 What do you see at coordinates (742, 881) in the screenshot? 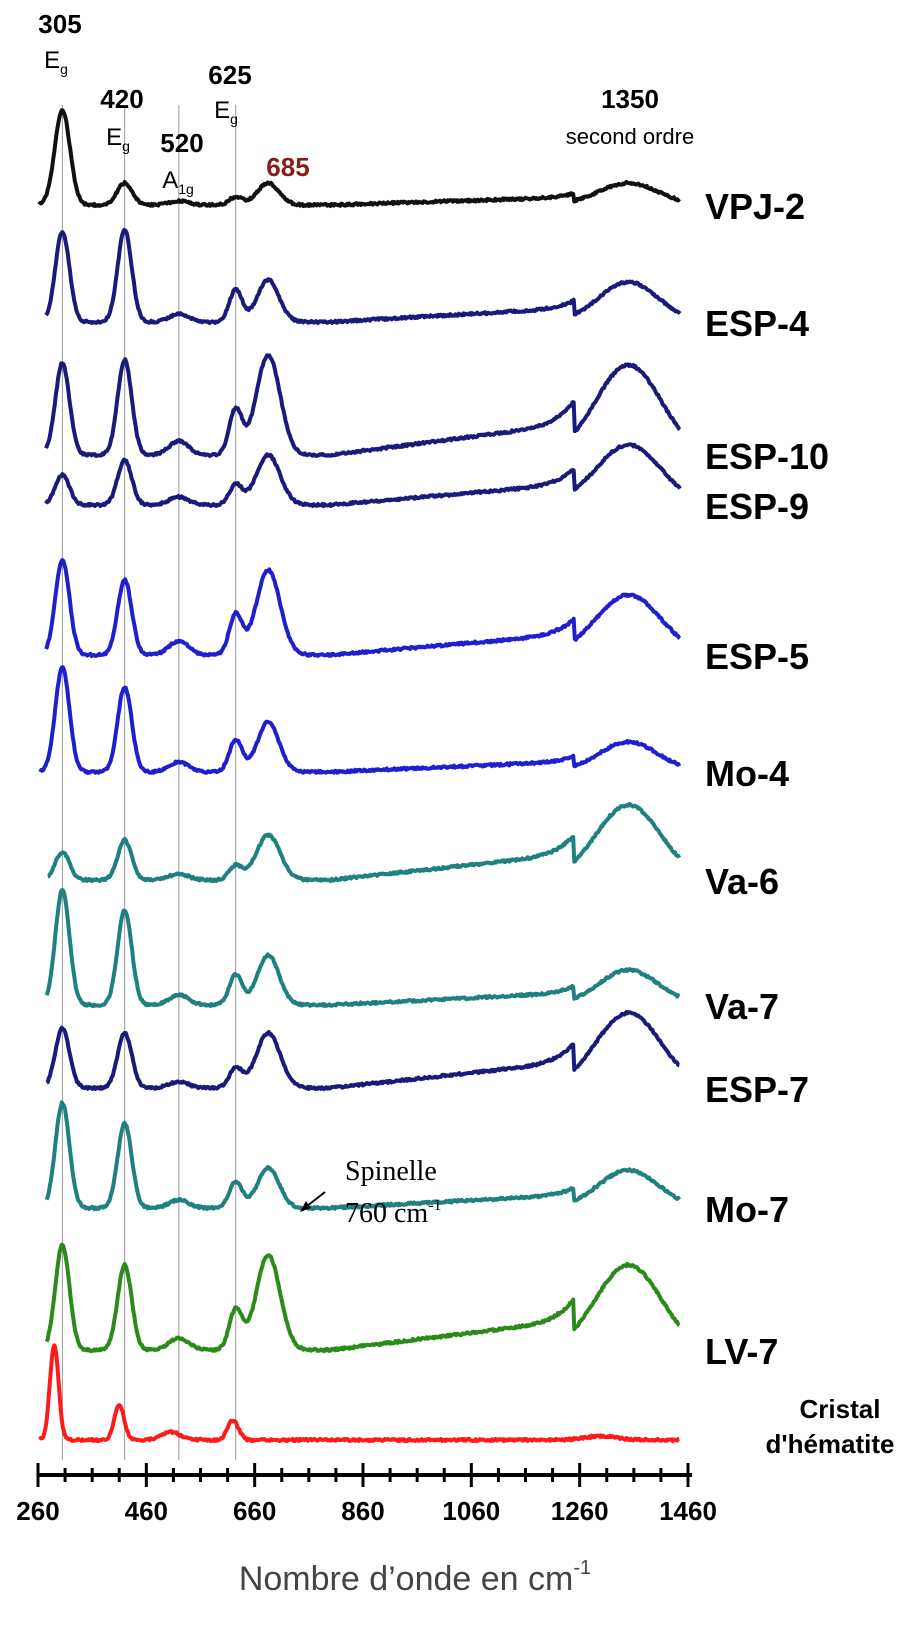
I see `series-label-va-6: Va-6` at bounding box center [742, 881].